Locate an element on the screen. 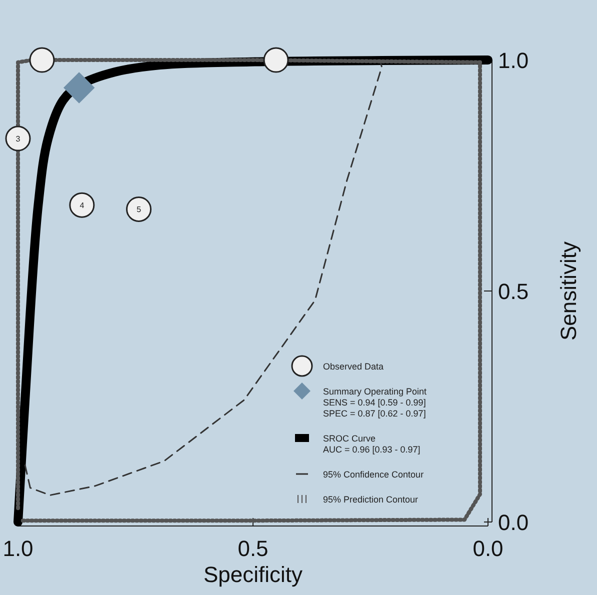 The height and width of the screenshot is (595, 597). x-tick-label: 1.0 is located at coordinates (18, 548).